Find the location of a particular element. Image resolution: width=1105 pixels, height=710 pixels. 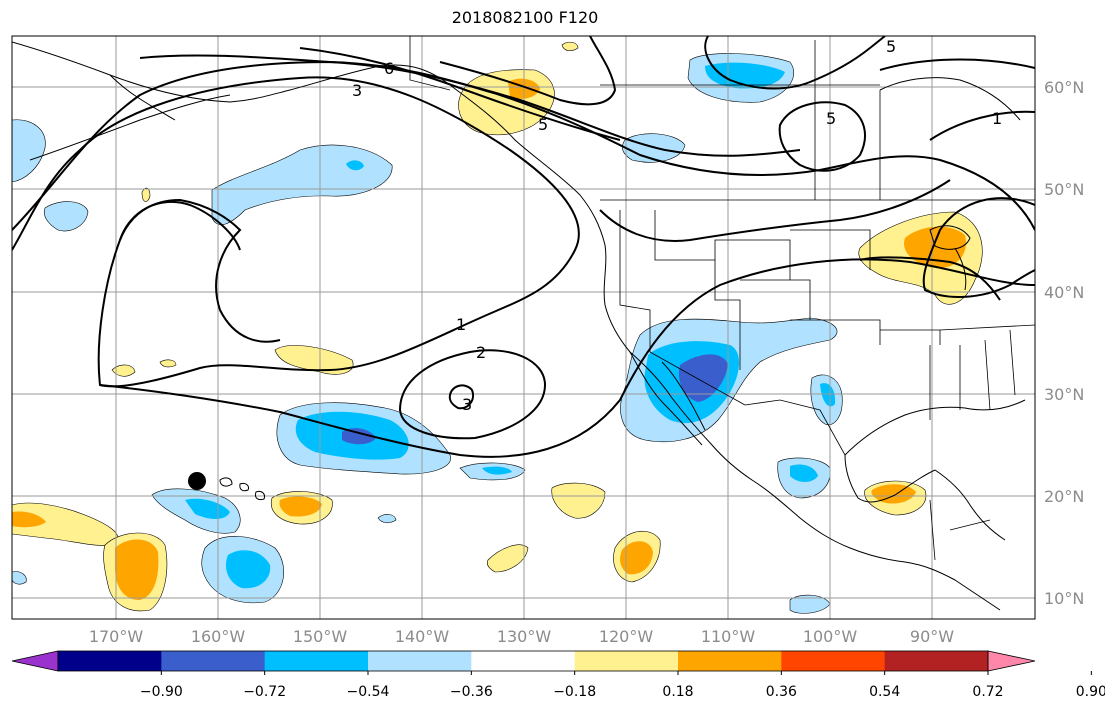

colorbar-extend-low is located at coordinates (35, 661).